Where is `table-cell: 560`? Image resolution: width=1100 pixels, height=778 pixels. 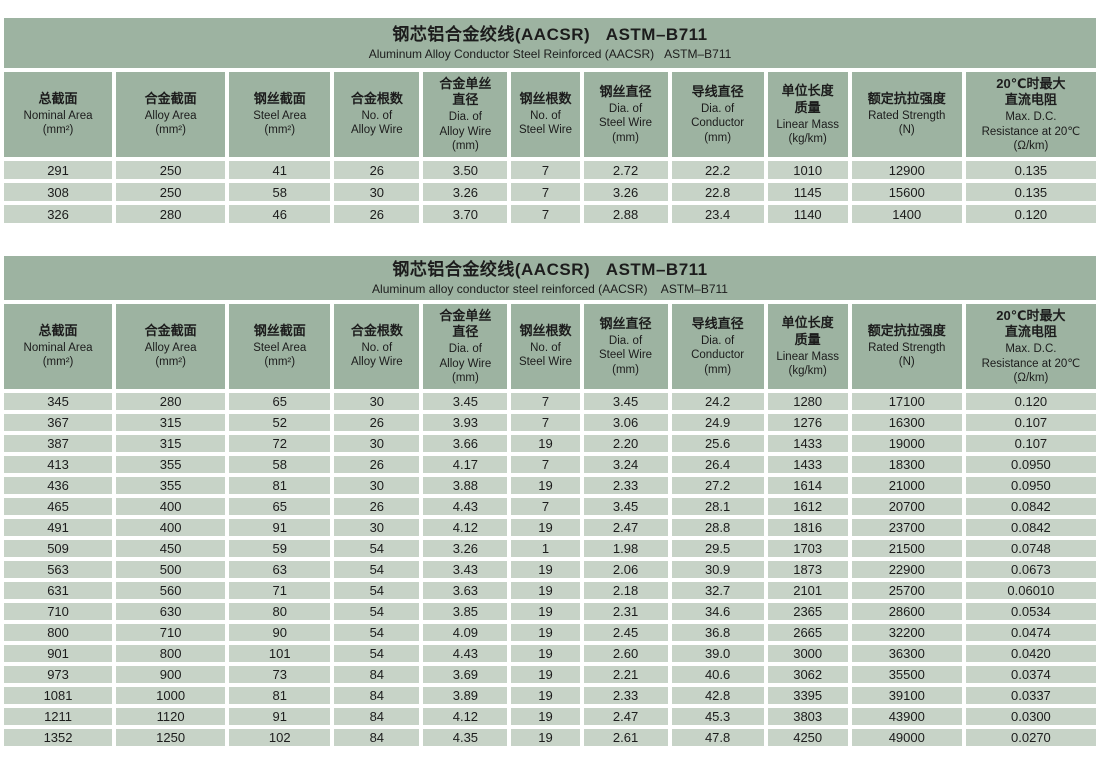 table-cell: 560 is located at coordinates (171, 590).